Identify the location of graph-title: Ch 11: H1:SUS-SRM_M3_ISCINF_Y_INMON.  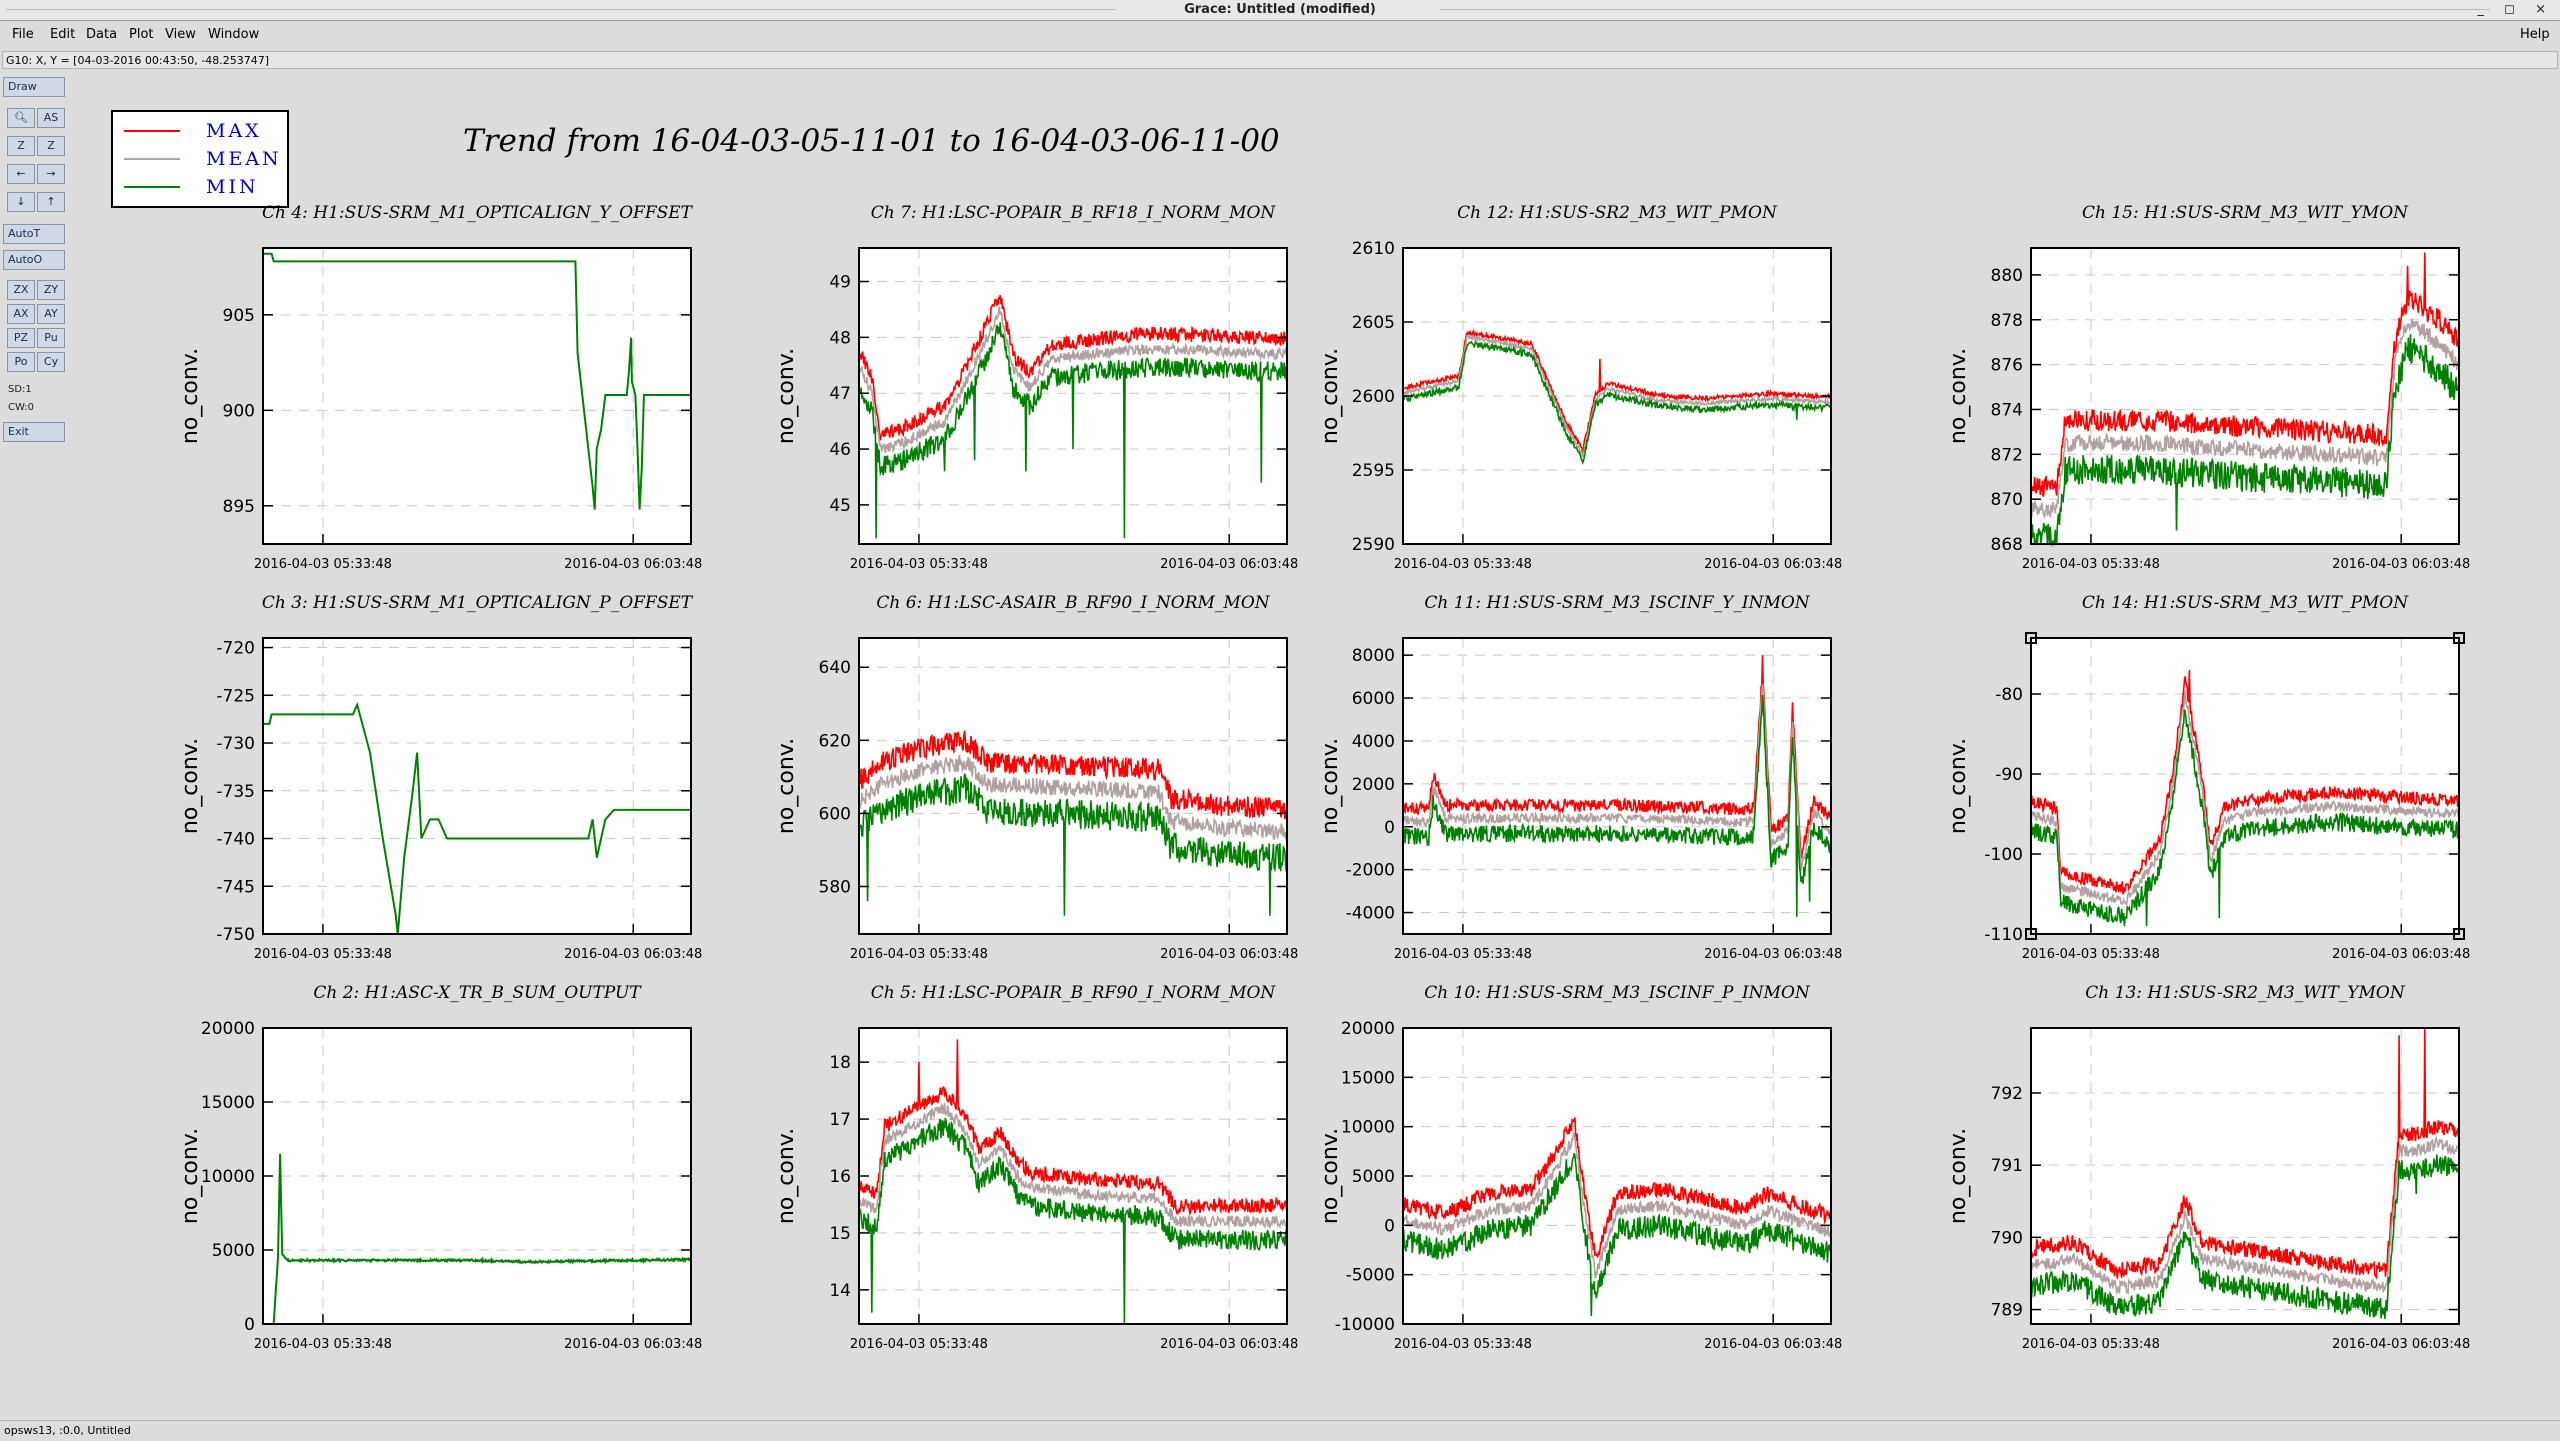
(1617, 603).